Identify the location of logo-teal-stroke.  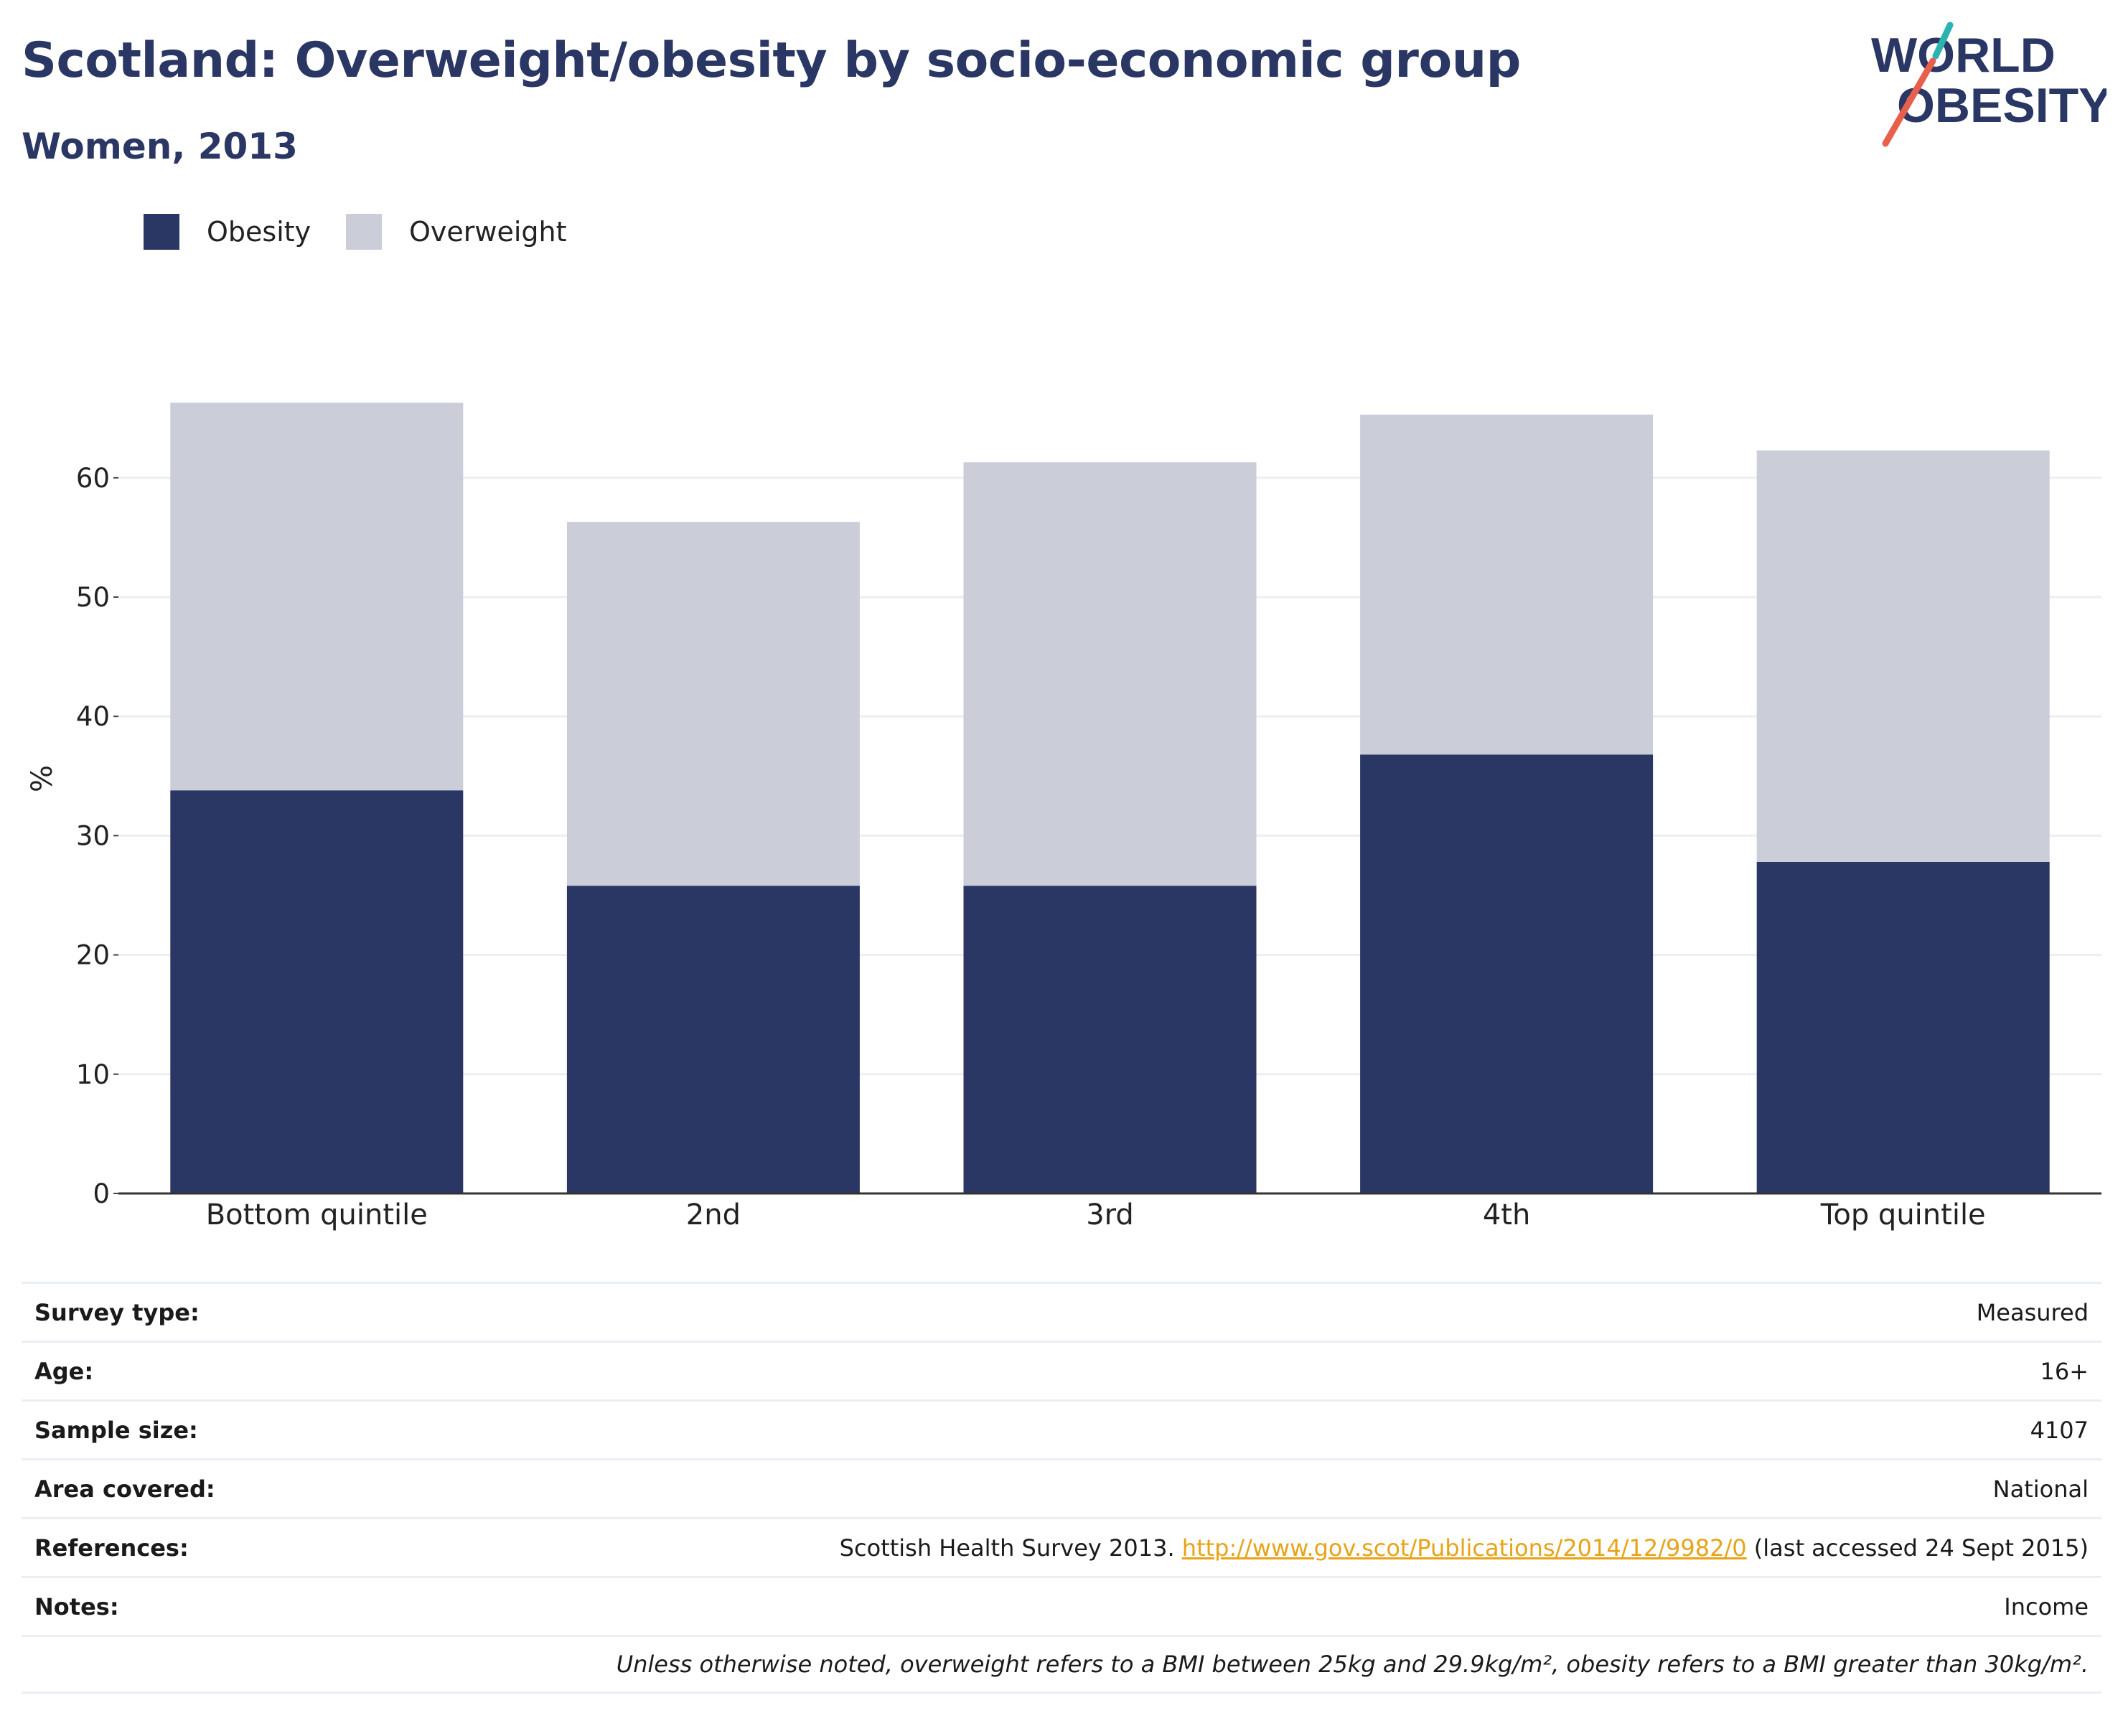
(1943, 41).